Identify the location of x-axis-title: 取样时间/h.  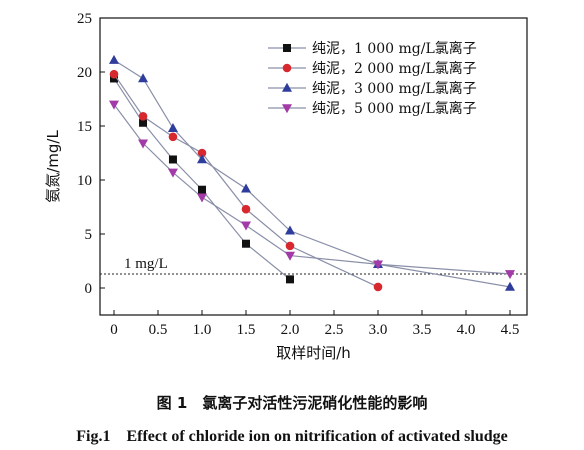
(313, 353).